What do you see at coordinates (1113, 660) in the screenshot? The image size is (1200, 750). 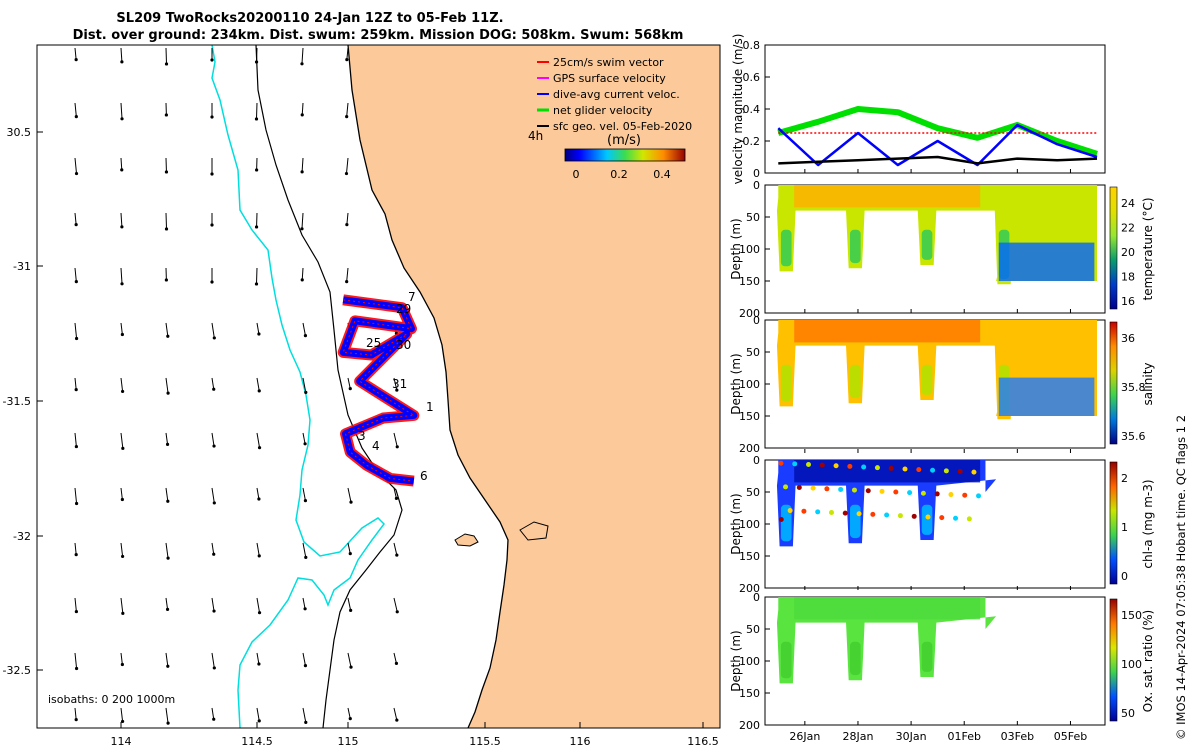 I see `section-colorbar` at bounding box center [1113, 660].